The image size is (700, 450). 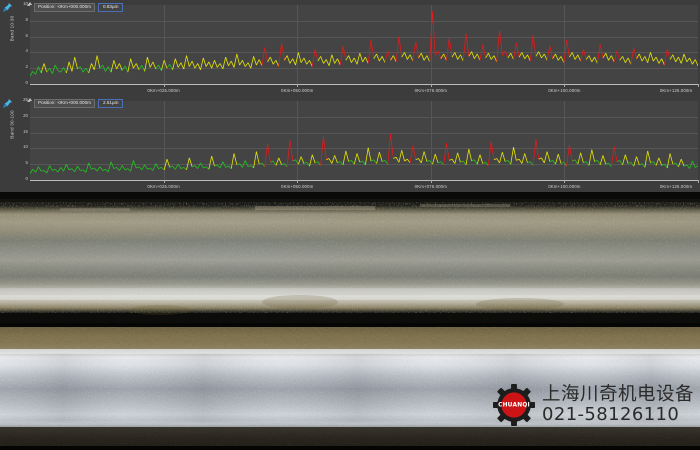 What do you see at coordinates (25, 115) in the screenshot?
I see `y-axis-tick-label: 20` at bounding box center [25, 115].